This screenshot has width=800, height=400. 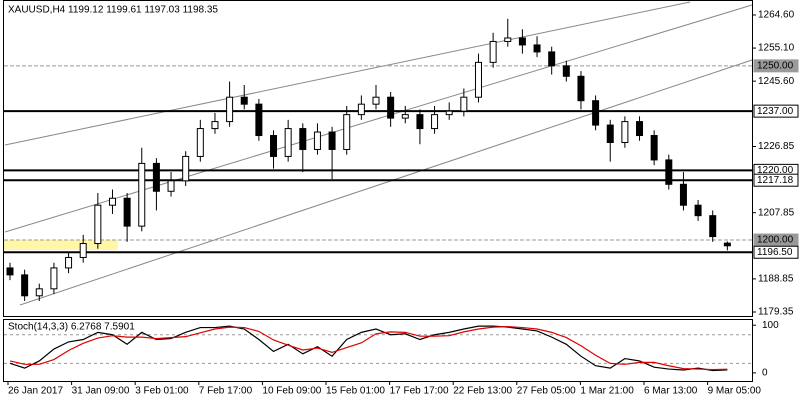 What do you see at coordinates (671, 391) in the screenshot?
I see `x-tick-label: 6 Mar 13:00` at bounding box center [671, 391].